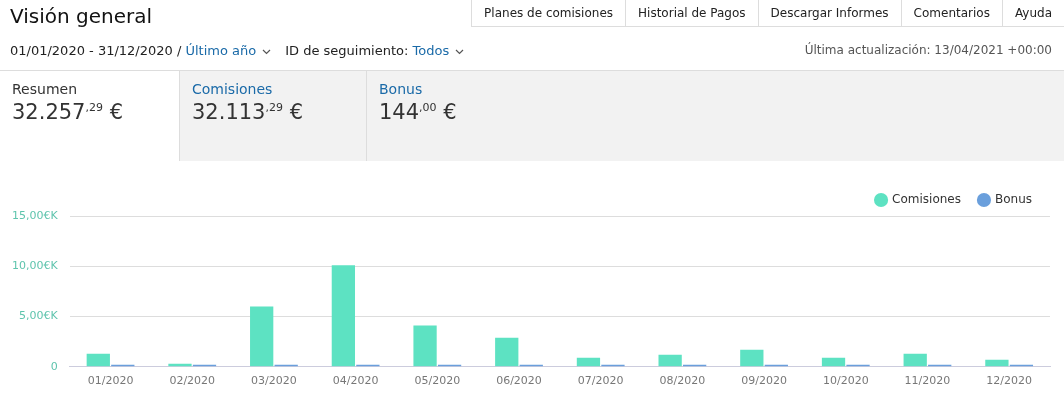 Image resolution: width=1064 pixels, height=395 pixels. What do you see at coordinates (110, 381) in the screenshot?
I see `x-tick-label: 01/2020` at bounding box center [110, 381].